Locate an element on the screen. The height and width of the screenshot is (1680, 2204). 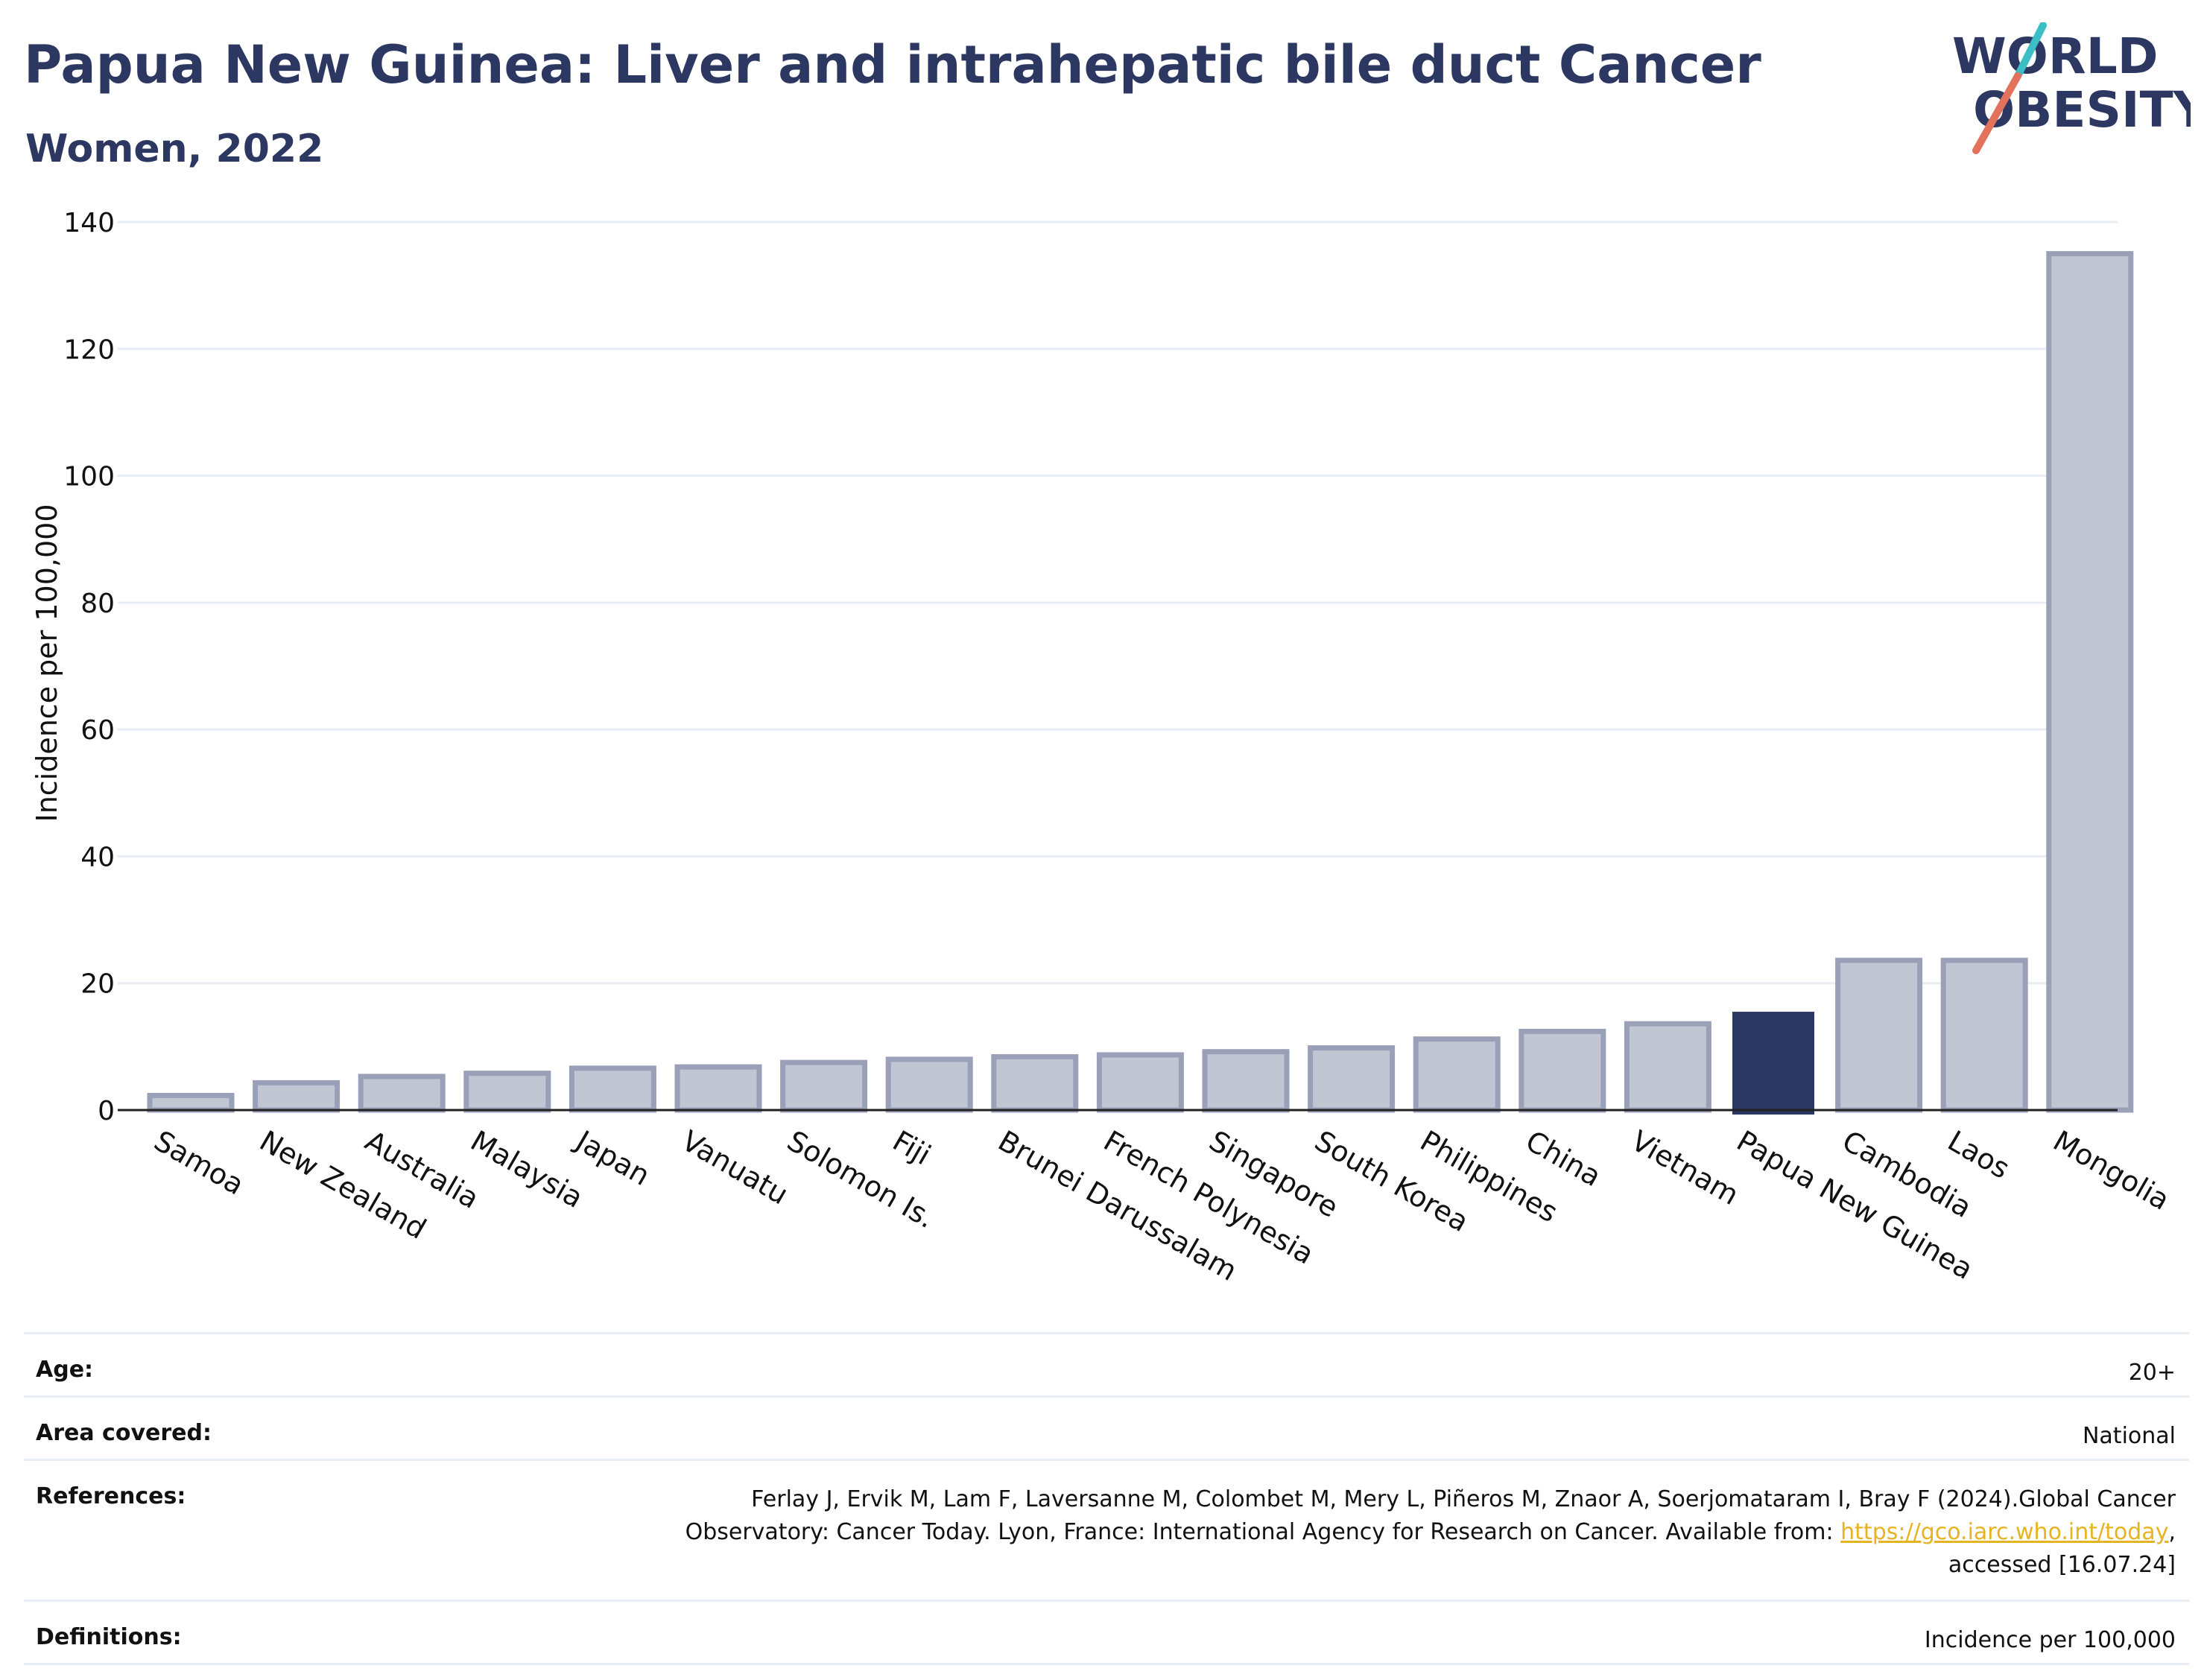
references-line-2-end: , is located at coordinates (2172, 1532).